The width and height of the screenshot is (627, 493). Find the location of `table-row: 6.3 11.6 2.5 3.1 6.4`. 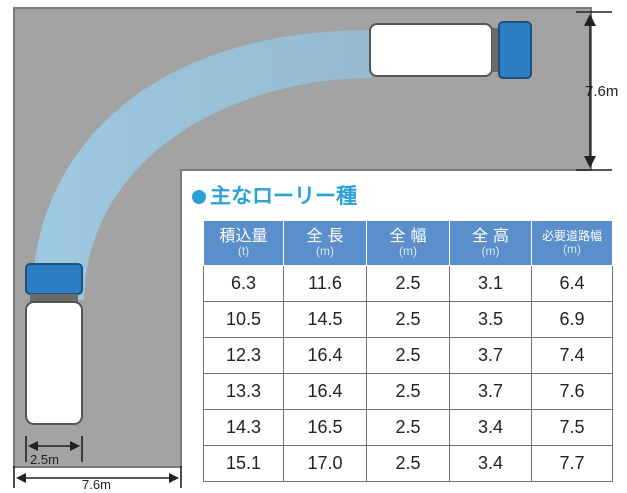

table-row: 6.3 11.6 2.5 3.1 6.4 is located at coordinates (408, 283).